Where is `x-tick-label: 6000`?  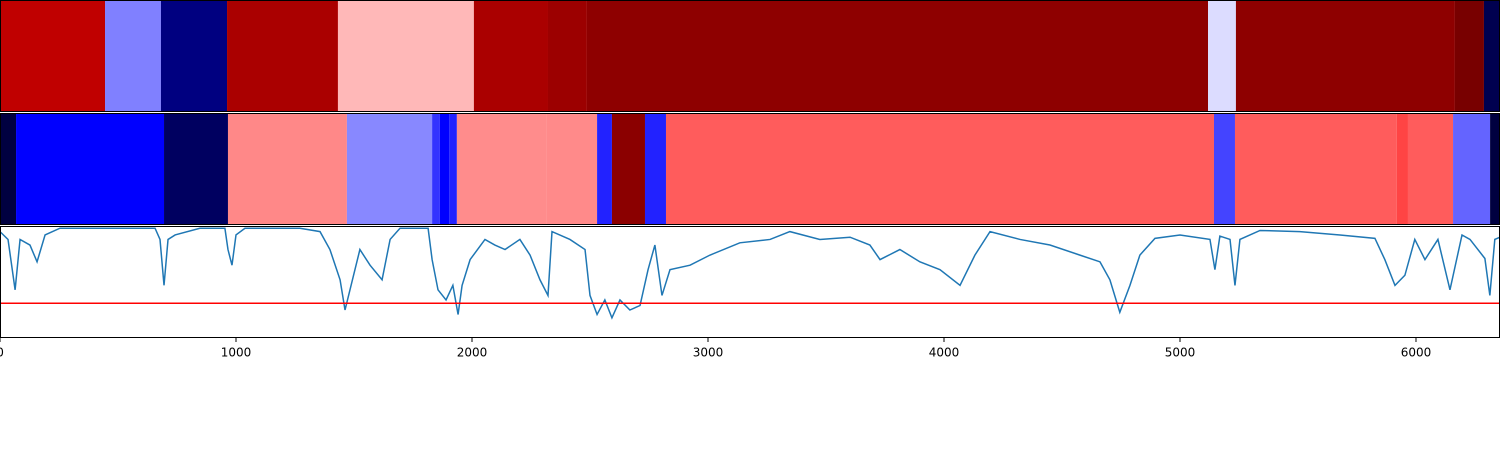 x-tick-label: 6000 is located at coordinates (1416, 353).